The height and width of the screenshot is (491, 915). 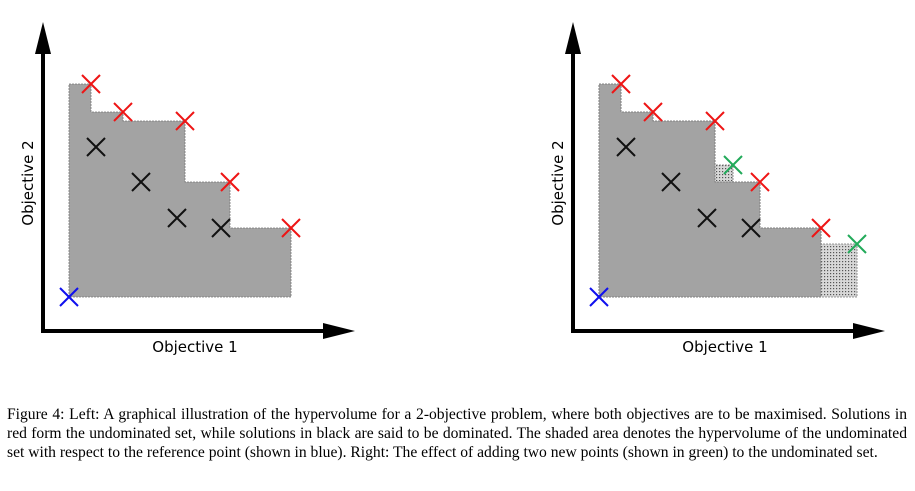 I want to click on left-y-axis-arrowhead, so click(x=43, y=38).